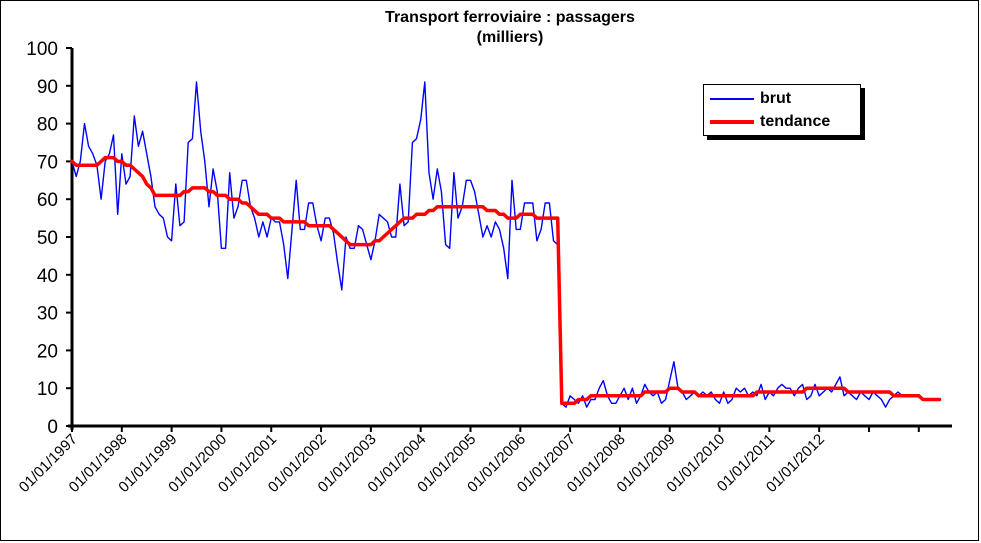  I want to click on legend-item-brut: brut, so click(750, 99).